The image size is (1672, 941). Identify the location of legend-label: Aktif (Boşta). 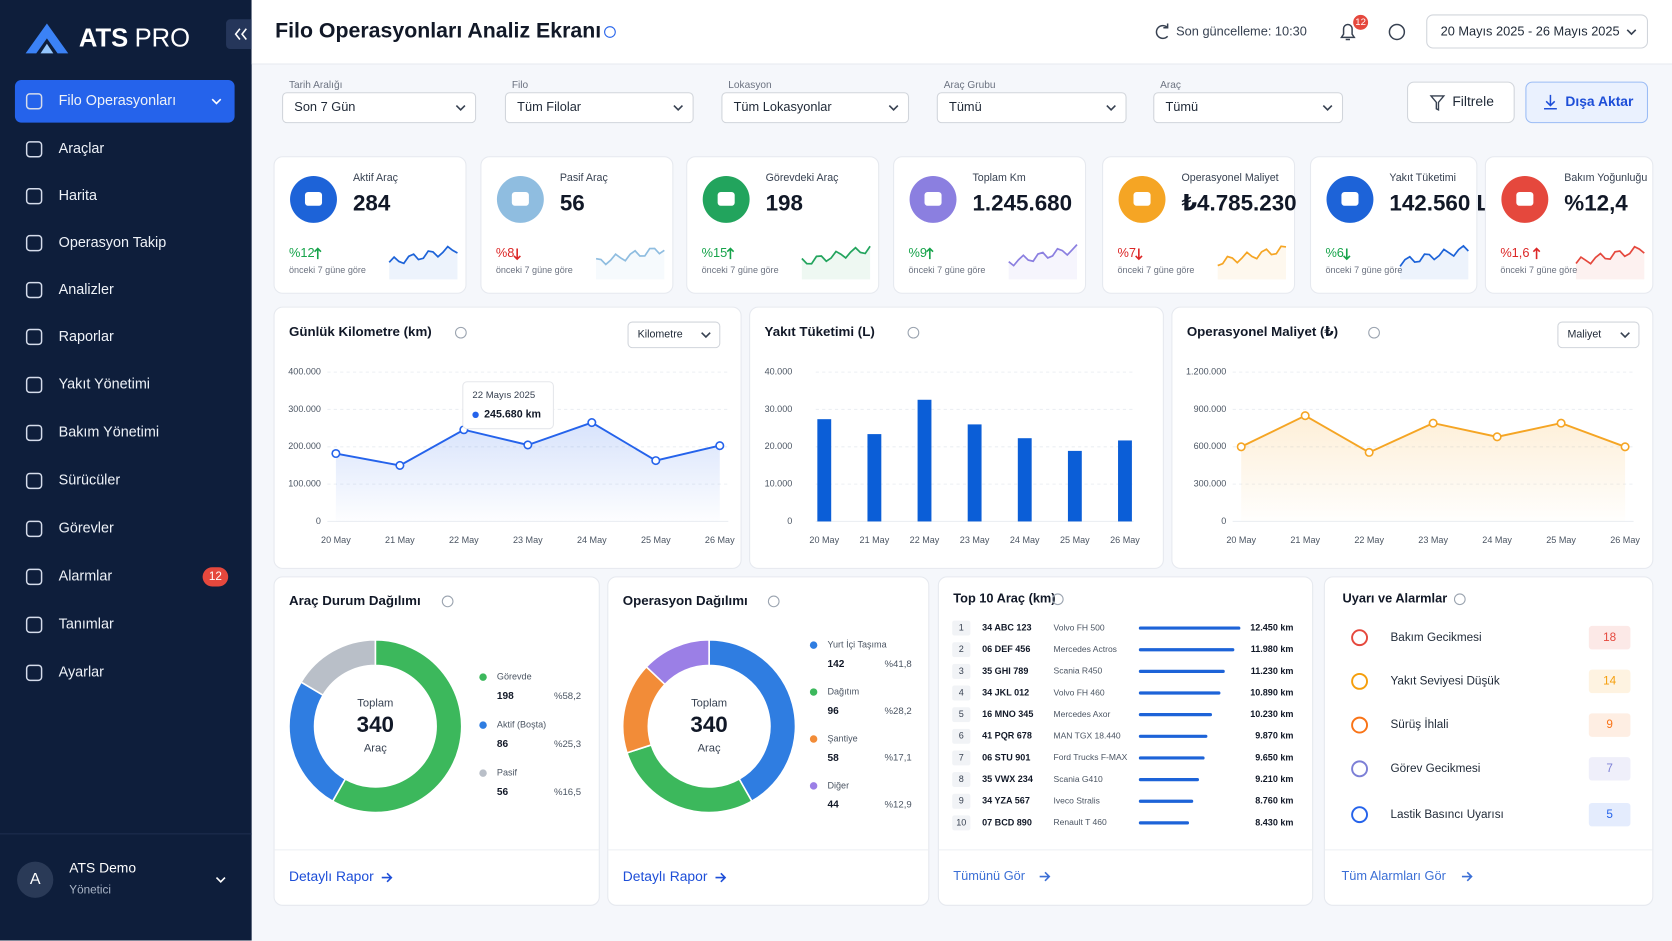
(521, 724).